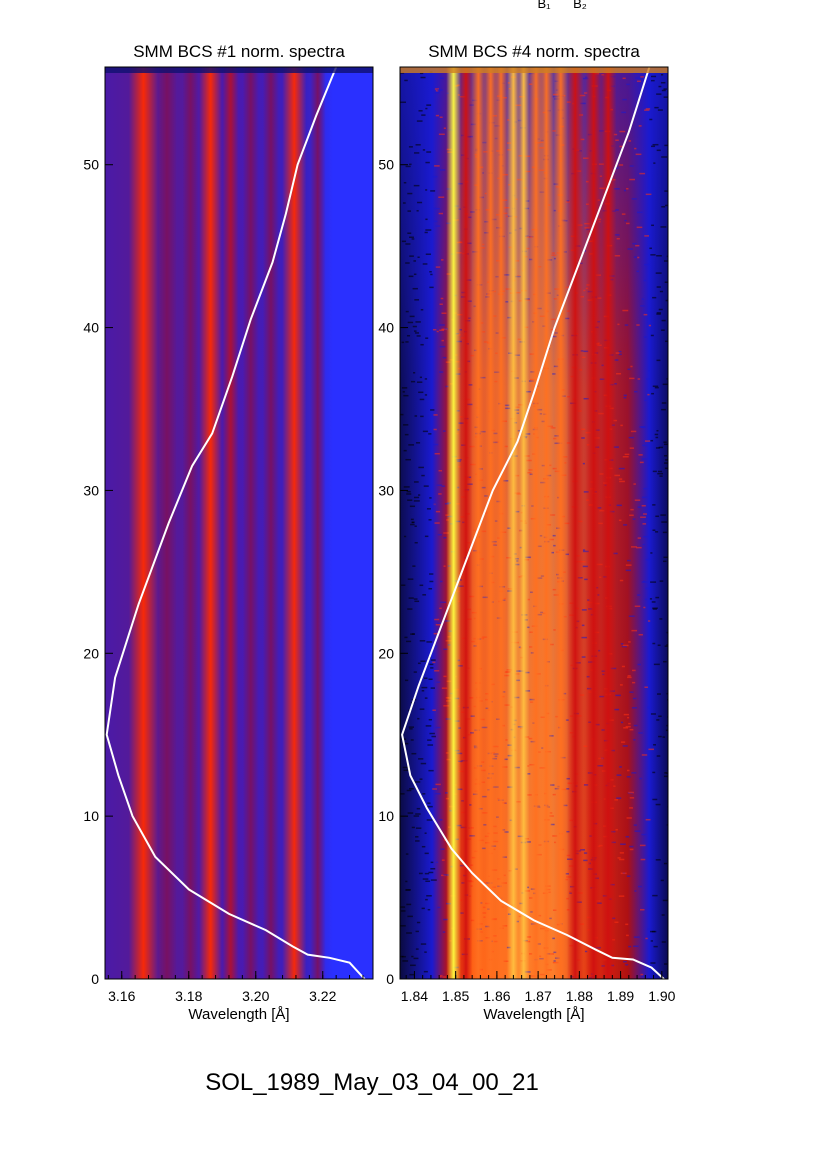 This screenshot has height=1169, width=826. What do you see at coordinates (661, 996) in the screenshot?
I see `x-tick-label: 1.90` at bounding box center [661, 996].